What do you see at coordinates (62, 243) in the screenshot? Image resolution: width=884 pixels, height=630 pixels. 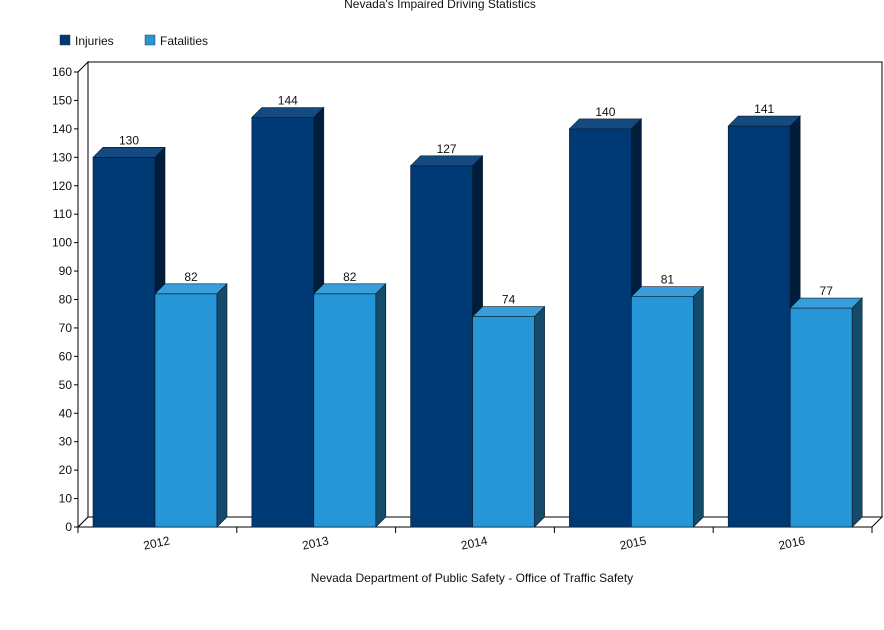 I see `y-tick-label: 100` at bounding box center [62, 243].